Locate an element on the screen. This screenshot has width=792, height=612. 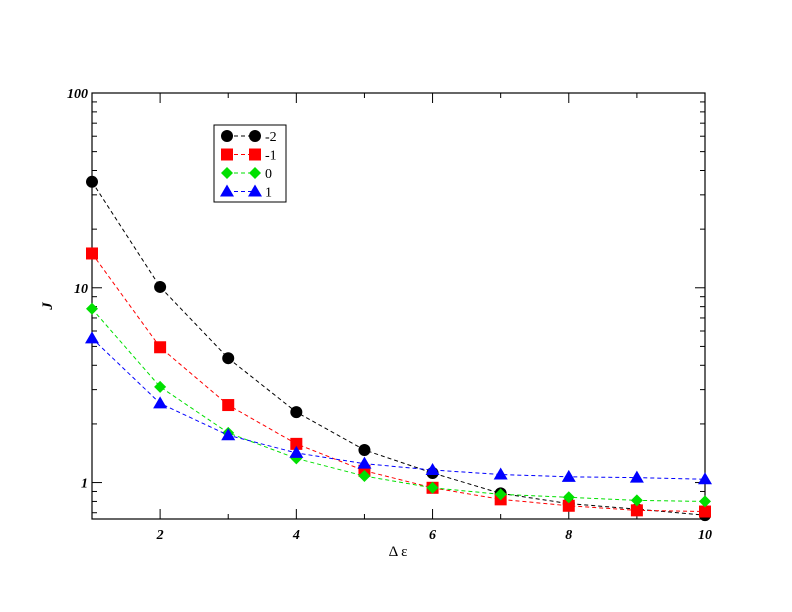
legend: -2 -1 0 1 is located at coordinates (250, 163).